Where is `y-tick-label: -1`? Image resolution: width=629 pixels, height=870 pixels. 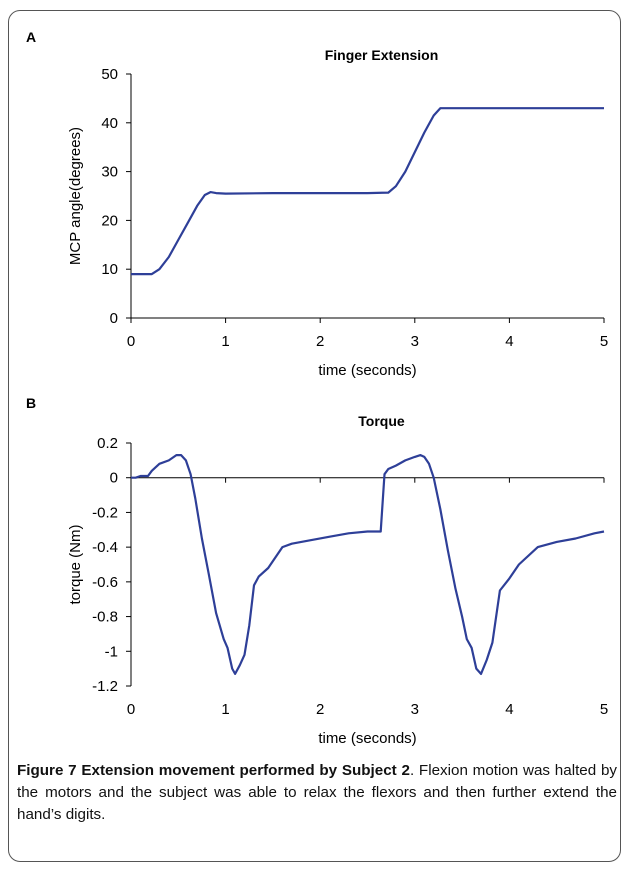
y-tick-label: -1 is located at coordinates (111, 651).